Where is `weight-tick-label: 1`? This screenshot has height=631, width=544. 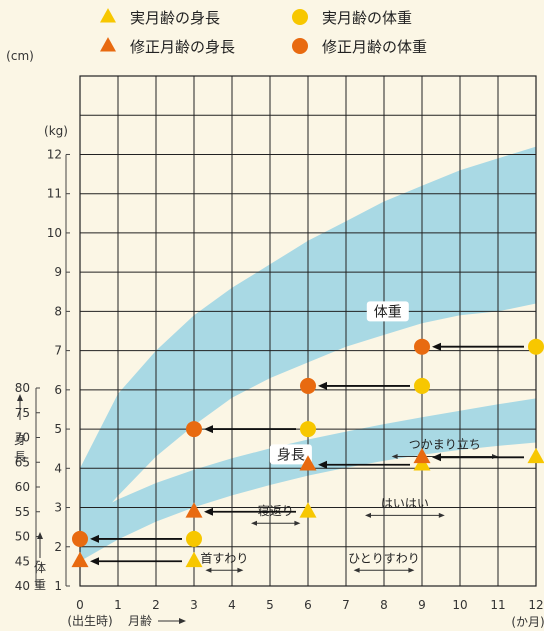 weight-tick-label: 1 is located at coordinates (58, 586).